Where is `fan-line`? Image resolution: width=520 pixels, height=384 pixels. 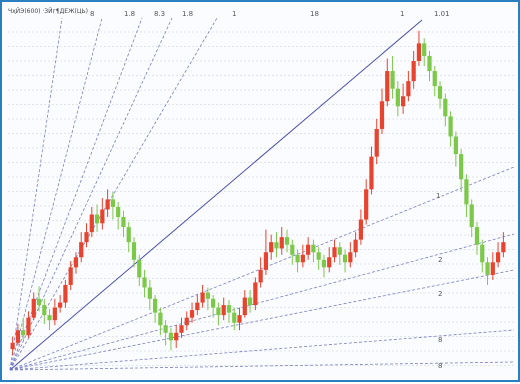 fan-line is located at coordinates (262, 350).